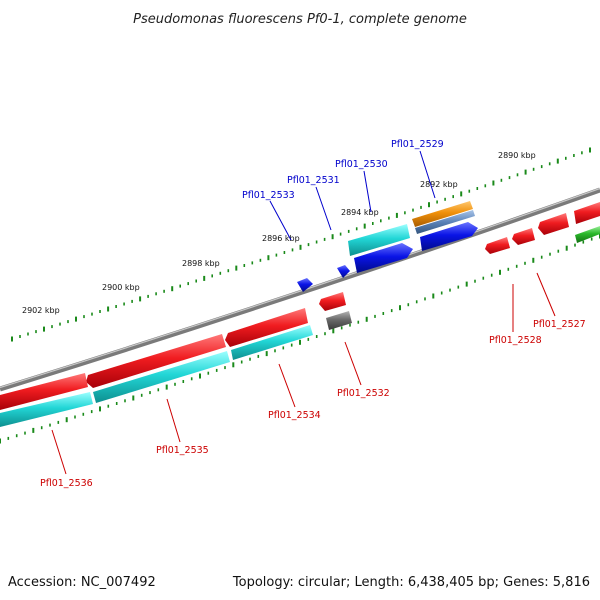 This screenshot has width=600, height=600. What do you see at coordinates (46, 409) in the screenshot?
I see `gene-pfl01-2536-cyan` at bounding box center [46, 409].